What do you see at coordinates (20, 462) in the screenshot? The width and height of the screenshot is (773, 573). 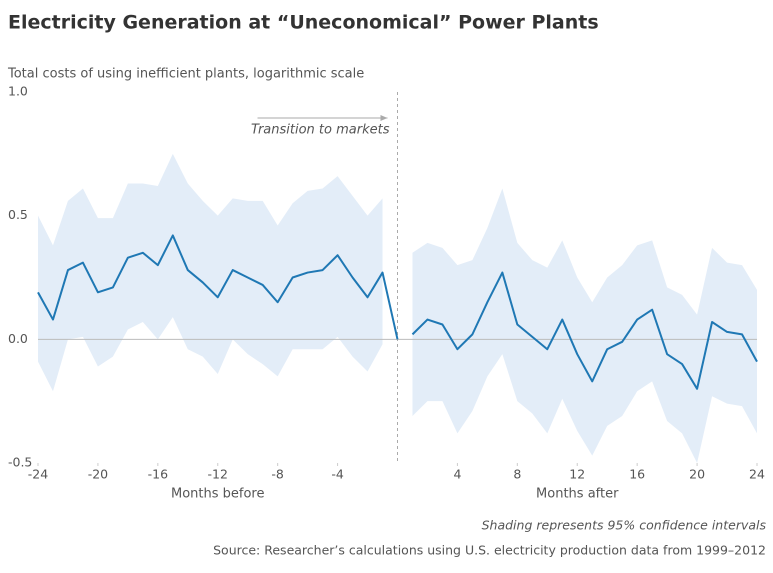 I see `y-tick-label: -0.5` at bounding box center [20, 462].